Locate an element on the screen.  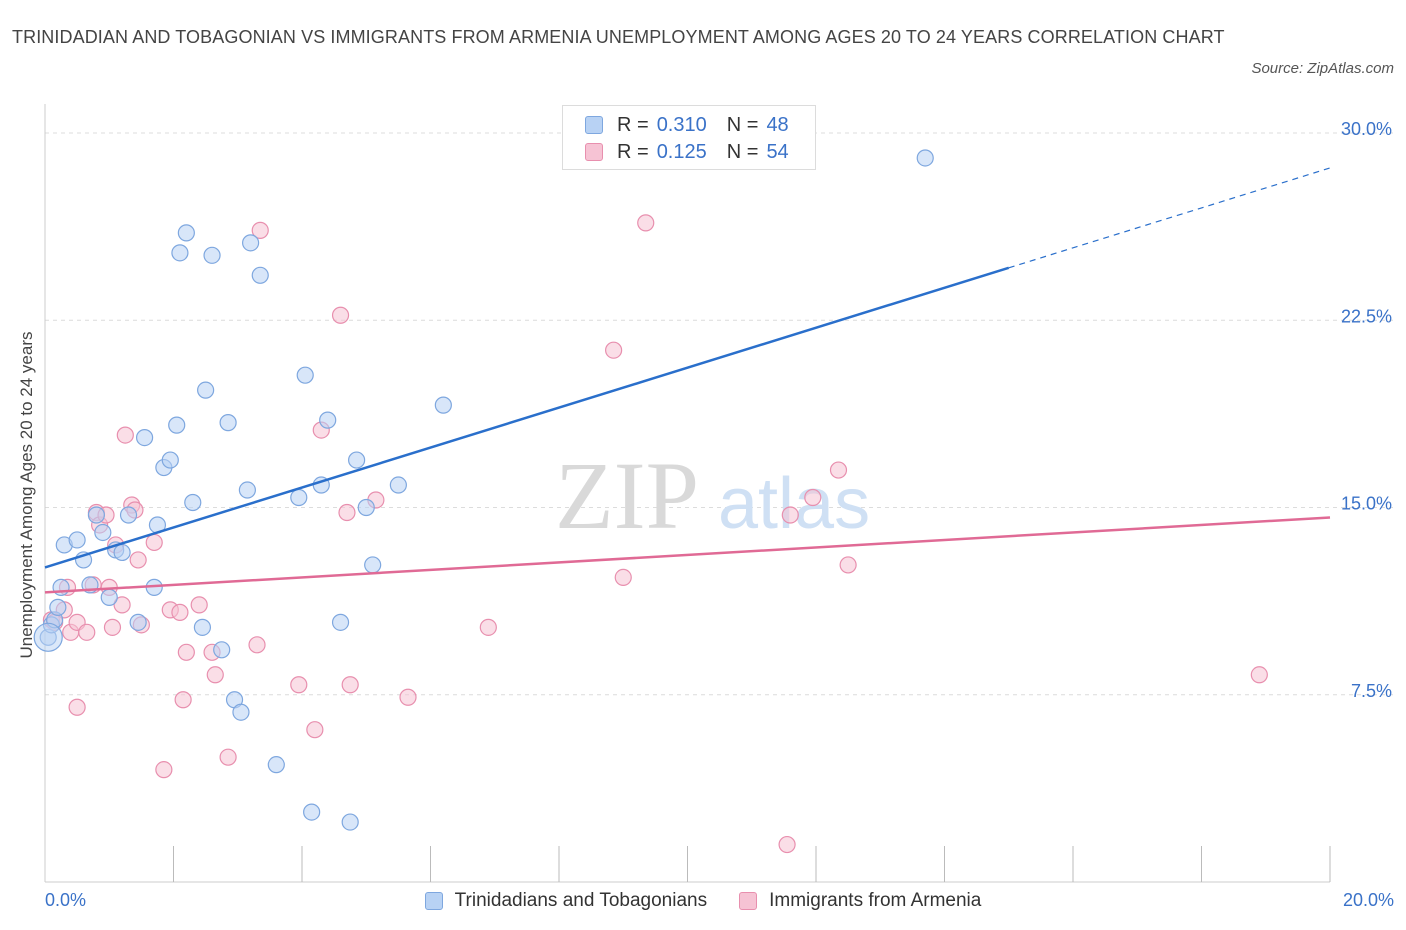
y-tick-label: 22.5% is located at coordinates (1366, 316).